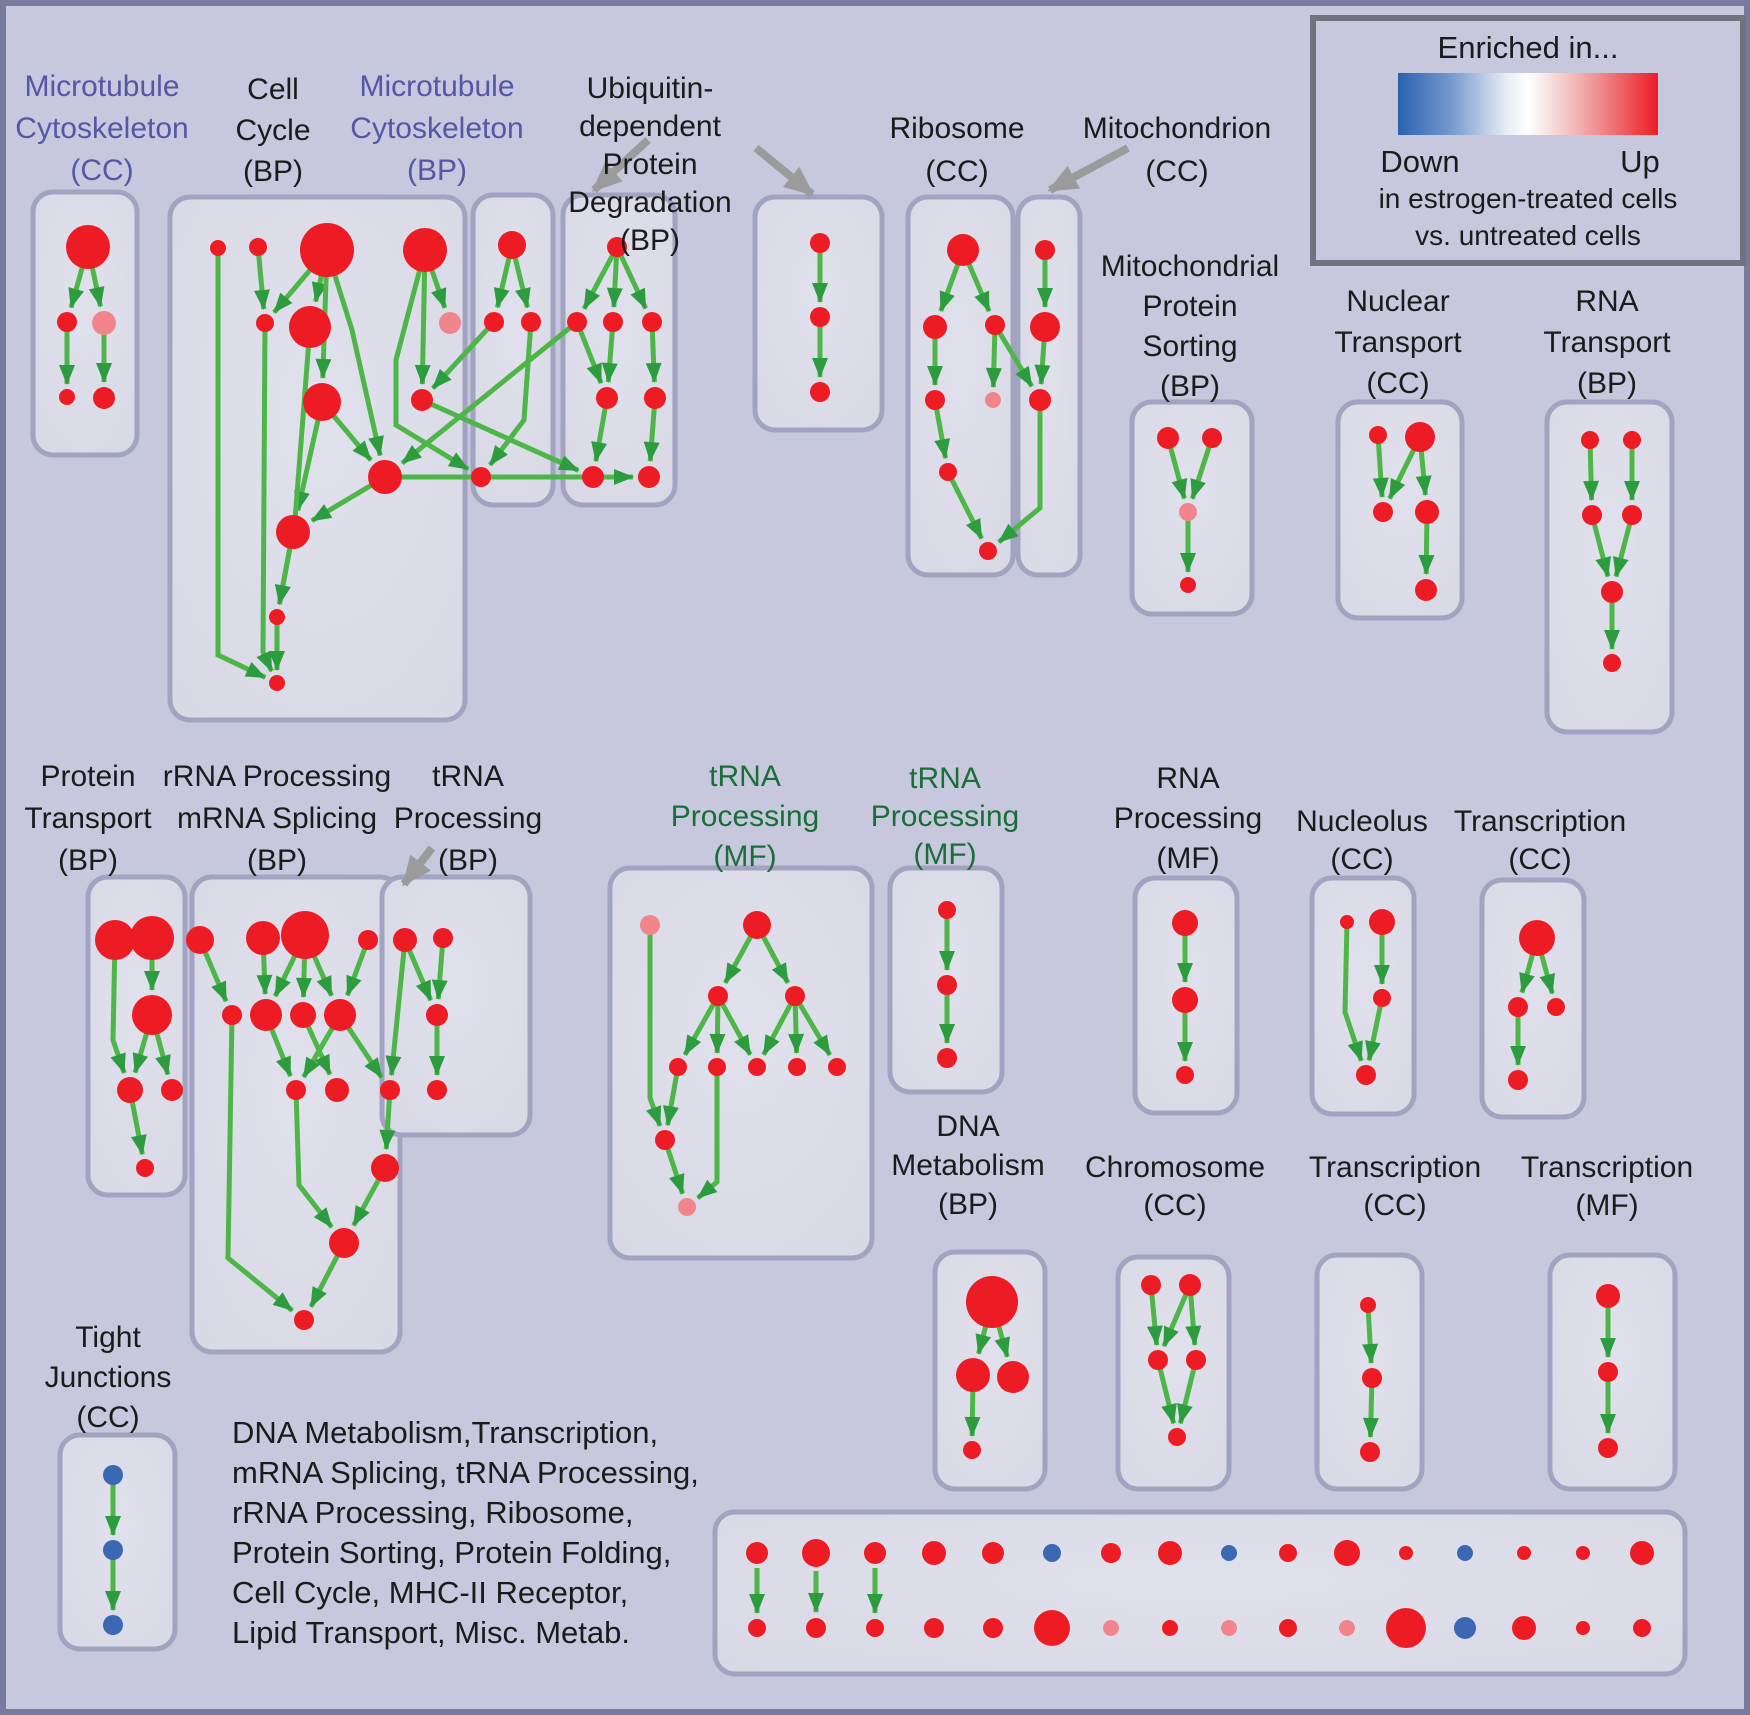  I want to click on edge-ra4-ra5, so click(1624, 546).